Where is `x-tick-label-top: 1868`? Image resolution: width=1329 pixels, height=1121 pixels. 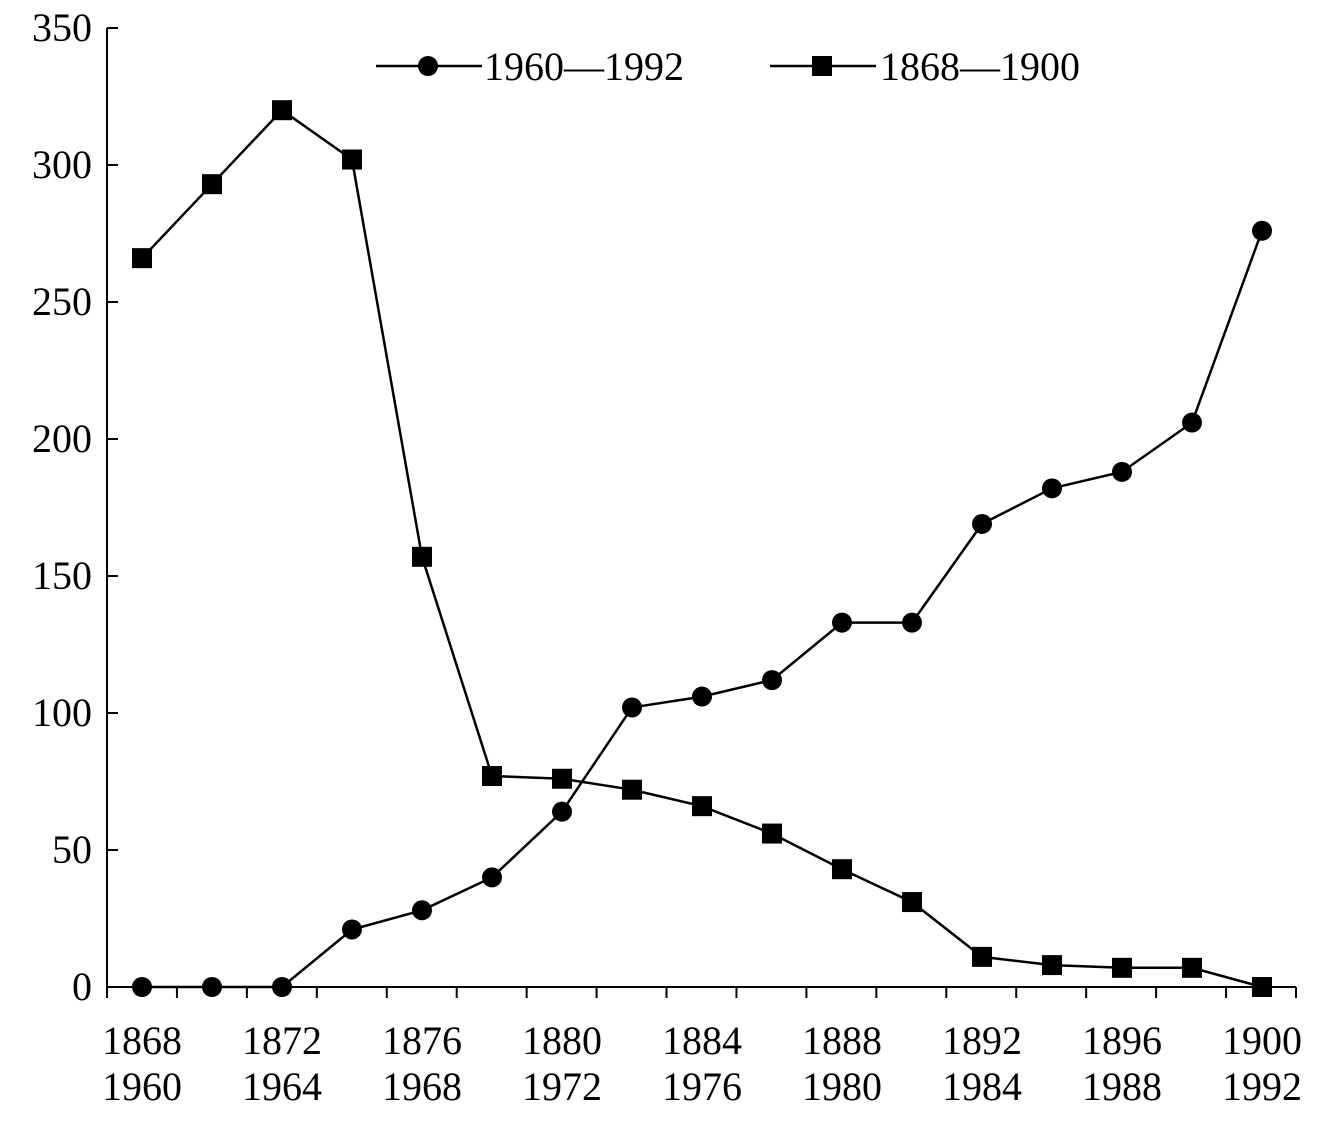 x-tick-label-top: 1868 is located at coordinates (142, 1040).